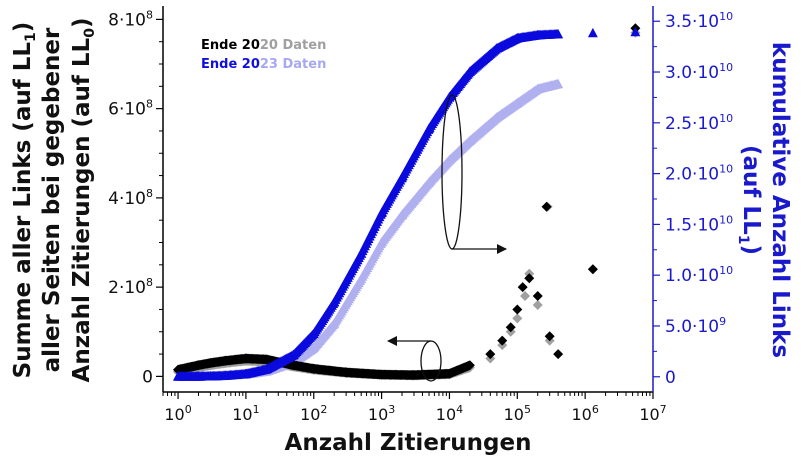 This screenshot has width=803, height=458. I want to click on legend-2023-suffix: 23 Daten, so click(293, 64).